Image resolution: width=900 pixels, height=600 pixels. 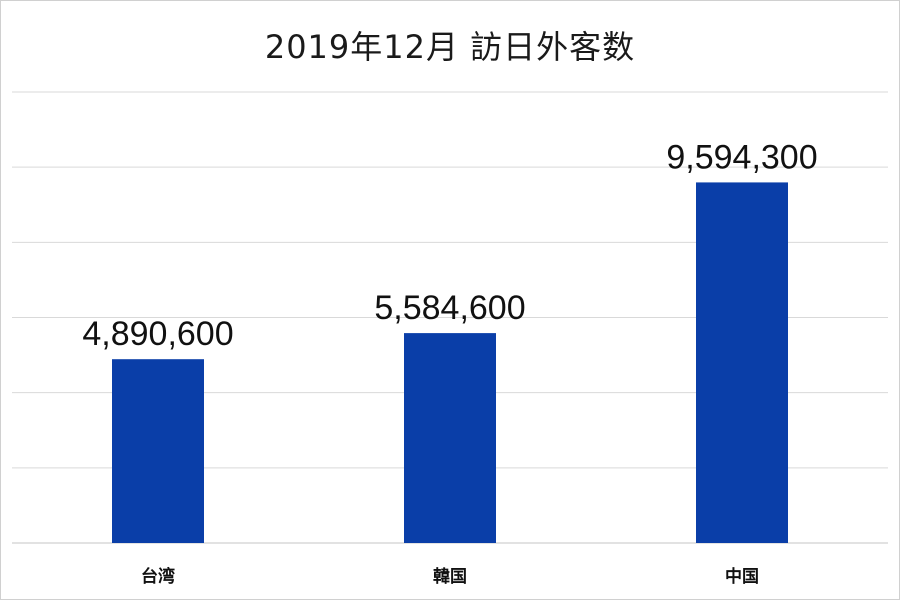 What do you see at coordinates (742, 576) in the screenshot?
I see `category-label-2: 中国` at bounding box center [742, 576].